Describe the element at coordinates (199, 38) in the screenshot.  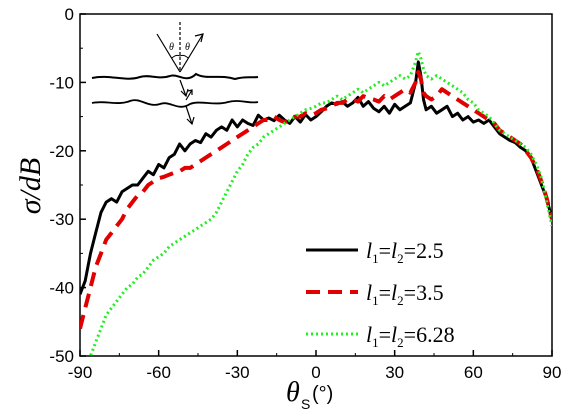
I see `inset-scatter-arrowhead` at that location.